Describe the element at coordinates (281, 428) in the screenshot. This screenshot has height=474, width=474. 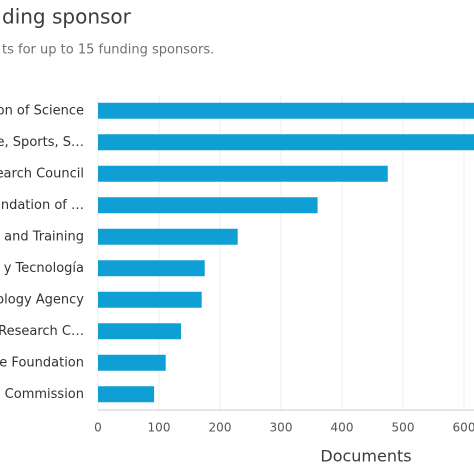
I see `x-tick-label: 300` at that location.